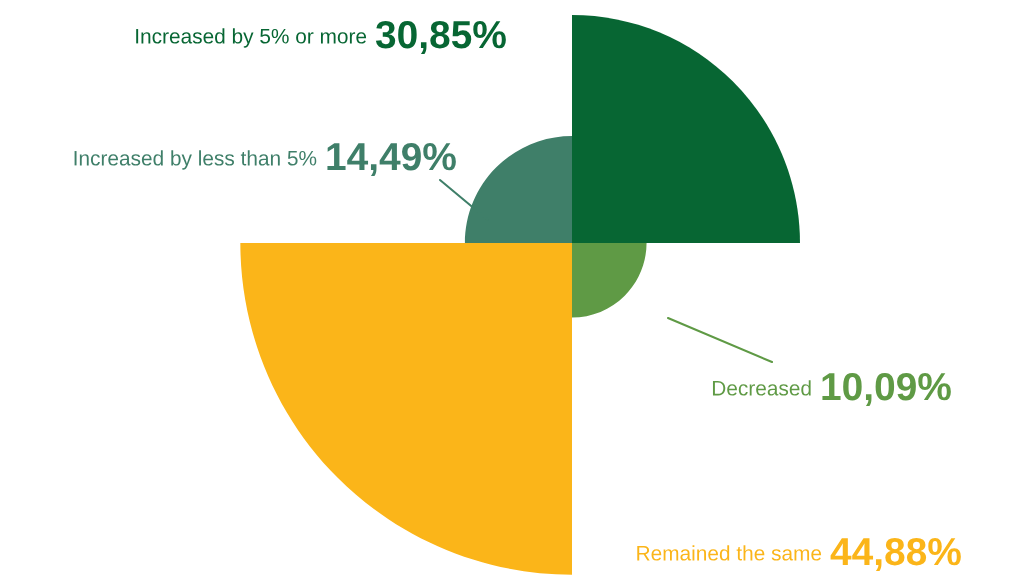 The width and height of the screenshot is (1014, 583). What do you see at coordinates (886, 389) in the screenshot?
I see `data-label: 10,09%` at bounding box center [886, 389].